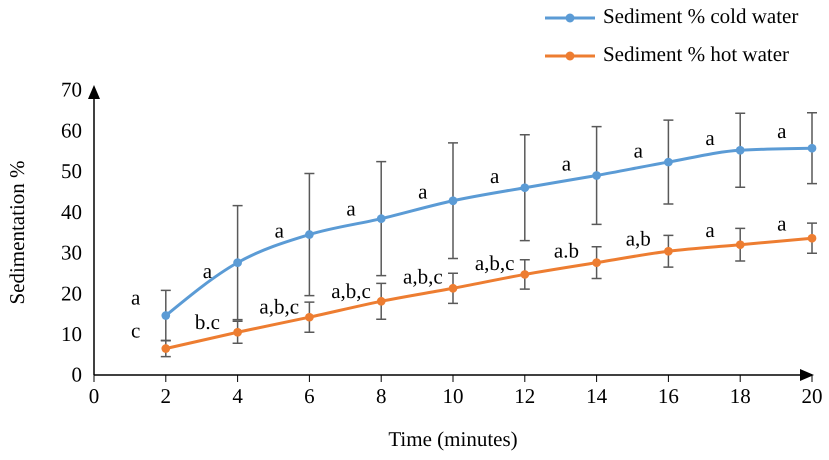  Describe the element at coordinates (812, 396) in the screenshot. I see `x-tick-label: 20` at that location.